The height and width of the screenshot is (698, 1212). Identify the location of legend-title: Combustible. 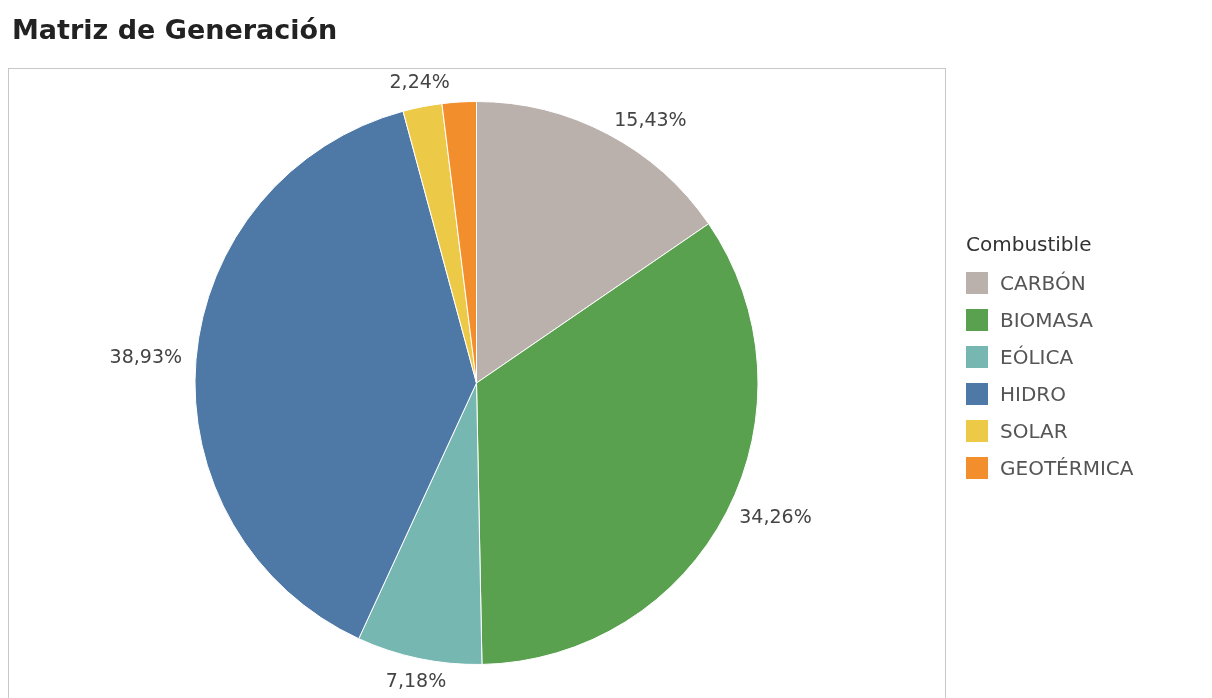
(1029, 244).